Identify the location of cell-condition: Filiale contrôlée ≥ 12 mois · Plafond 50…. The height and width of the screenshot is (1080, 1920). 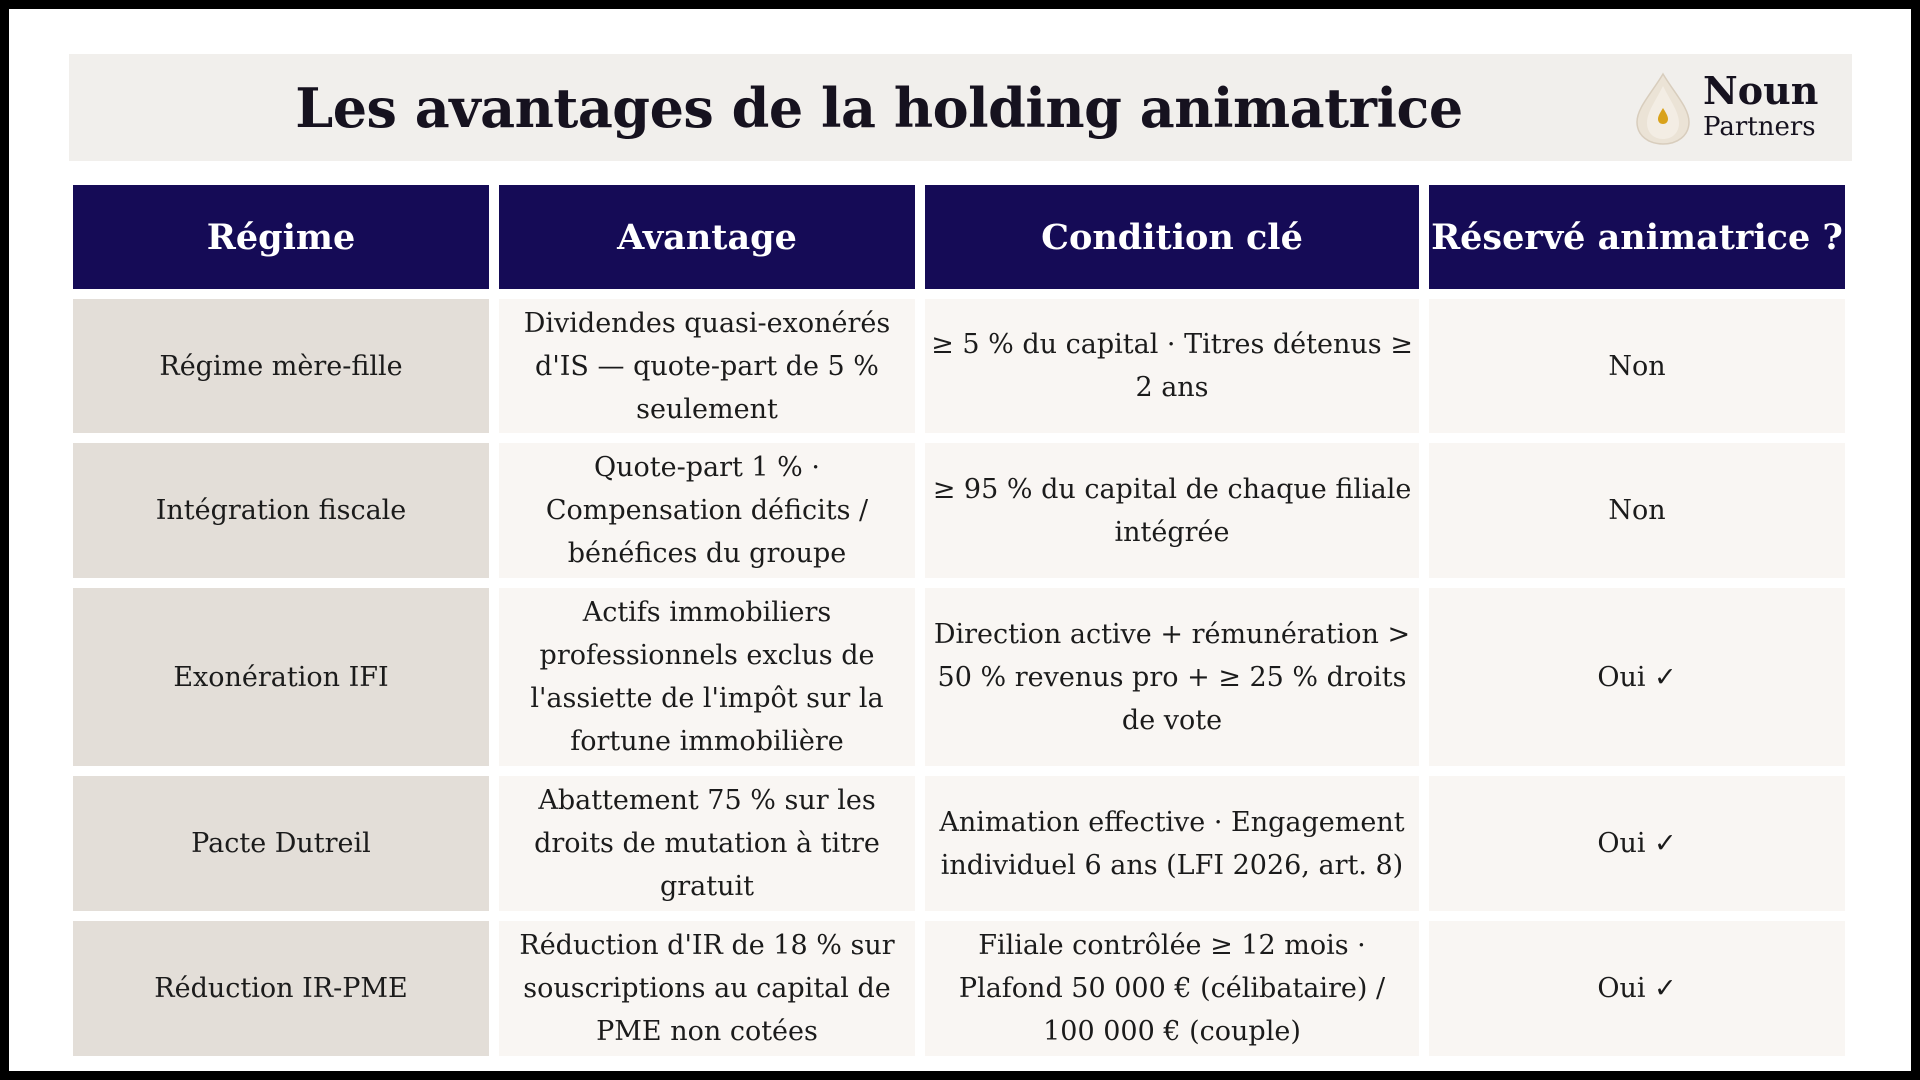
(1172, 988).